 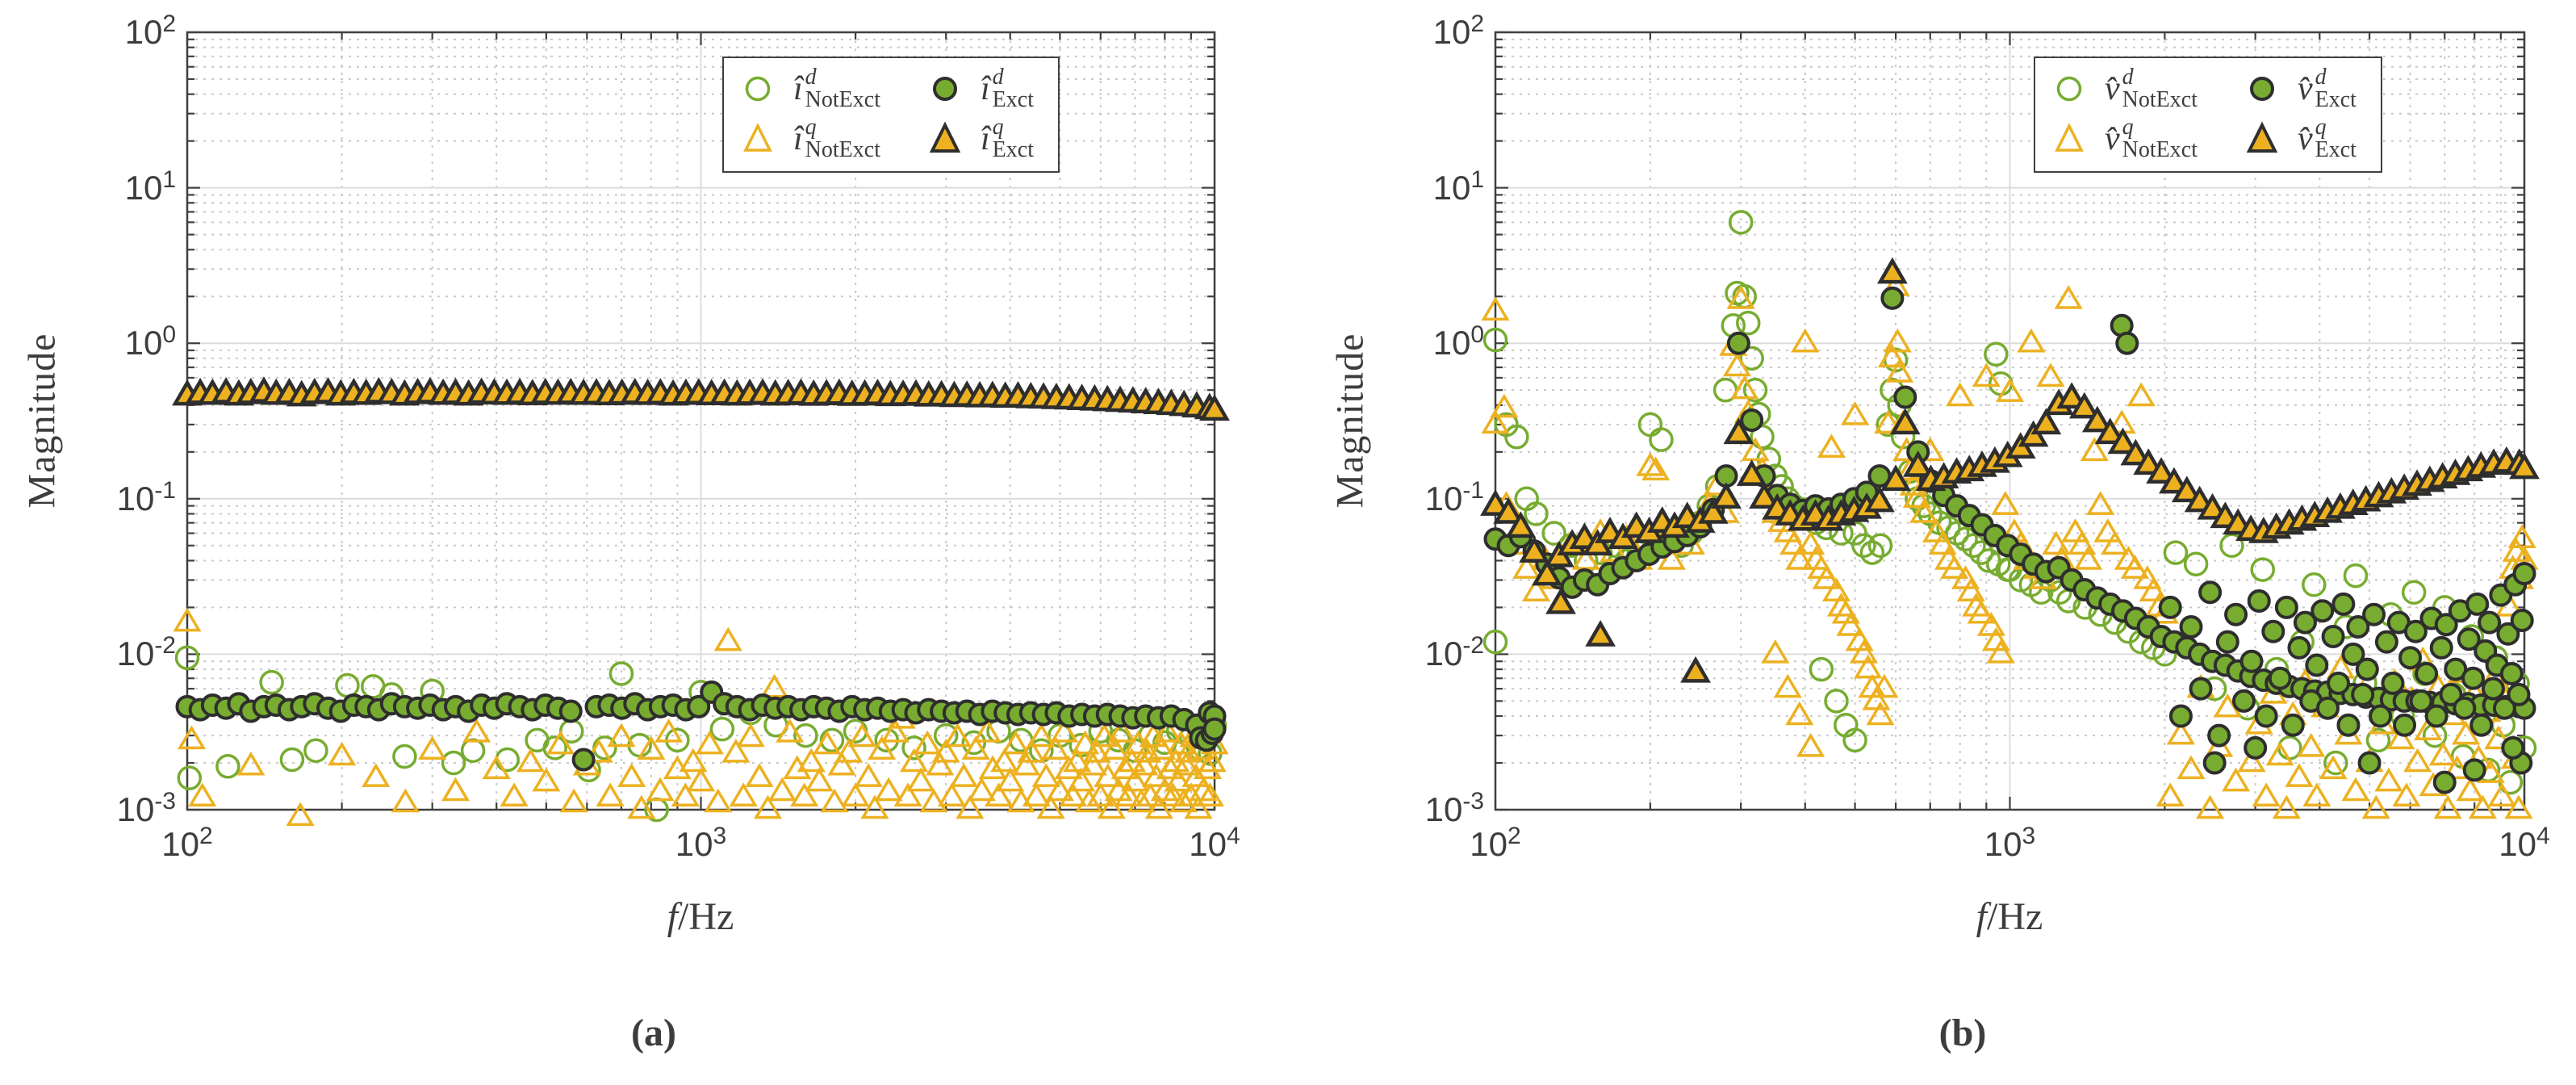 What do you see at coordinates (2151, 88) in the screenshot?
I see `legend-label: v̂ d NotExct` at bounding box center [2151, 88].